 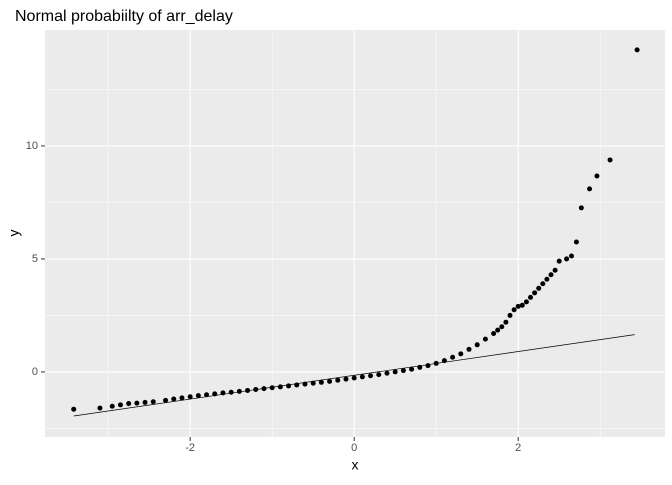 I want to click on y-tick-label: 0, so click(x=35, y=372).